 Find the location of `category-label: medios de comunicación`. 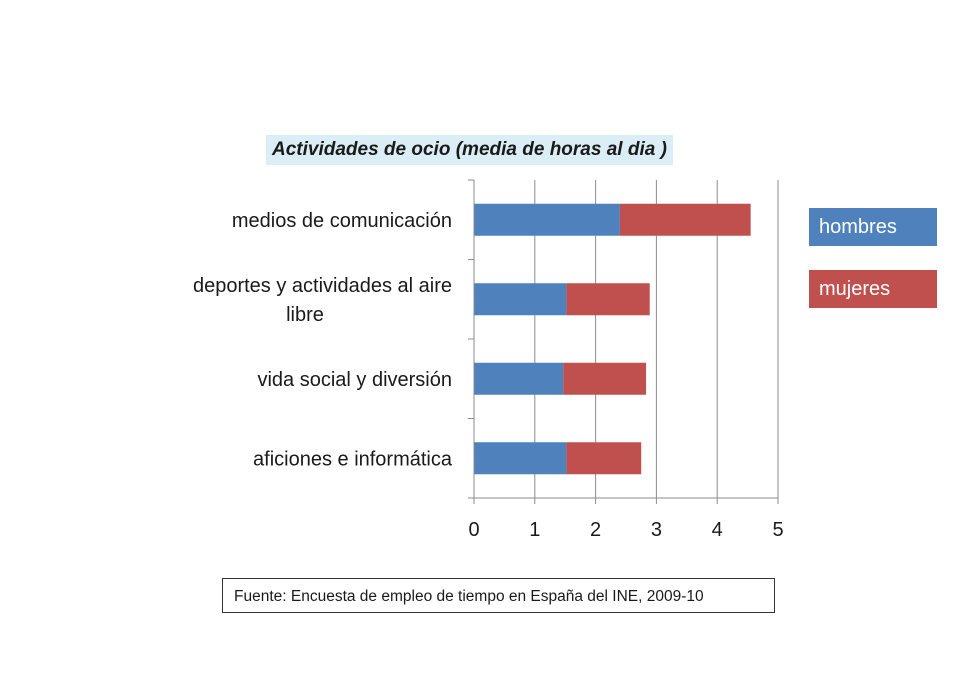

category-label: medios de comunicación is located at coordinates (342, 221).